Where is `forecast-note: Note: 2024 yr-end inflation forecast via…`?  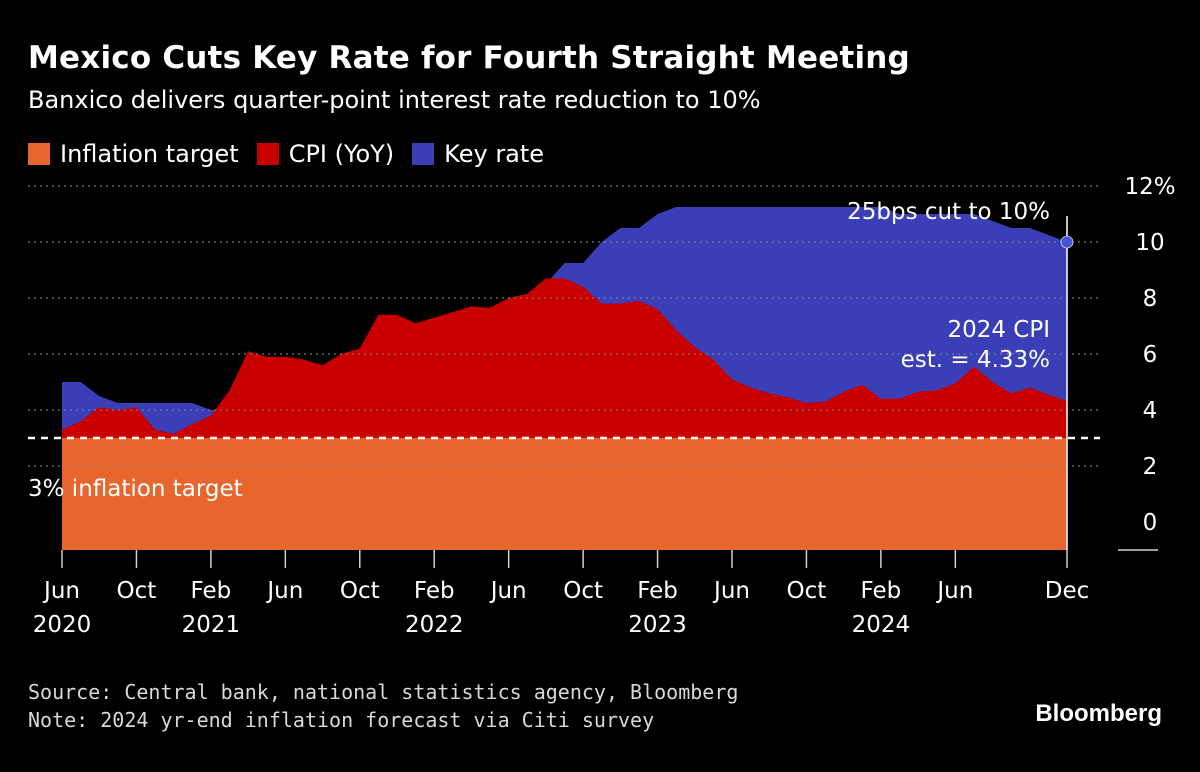 forecast-note: Note: 2024 yr-end inflation forecast via… is located at coordinates (341, 720).